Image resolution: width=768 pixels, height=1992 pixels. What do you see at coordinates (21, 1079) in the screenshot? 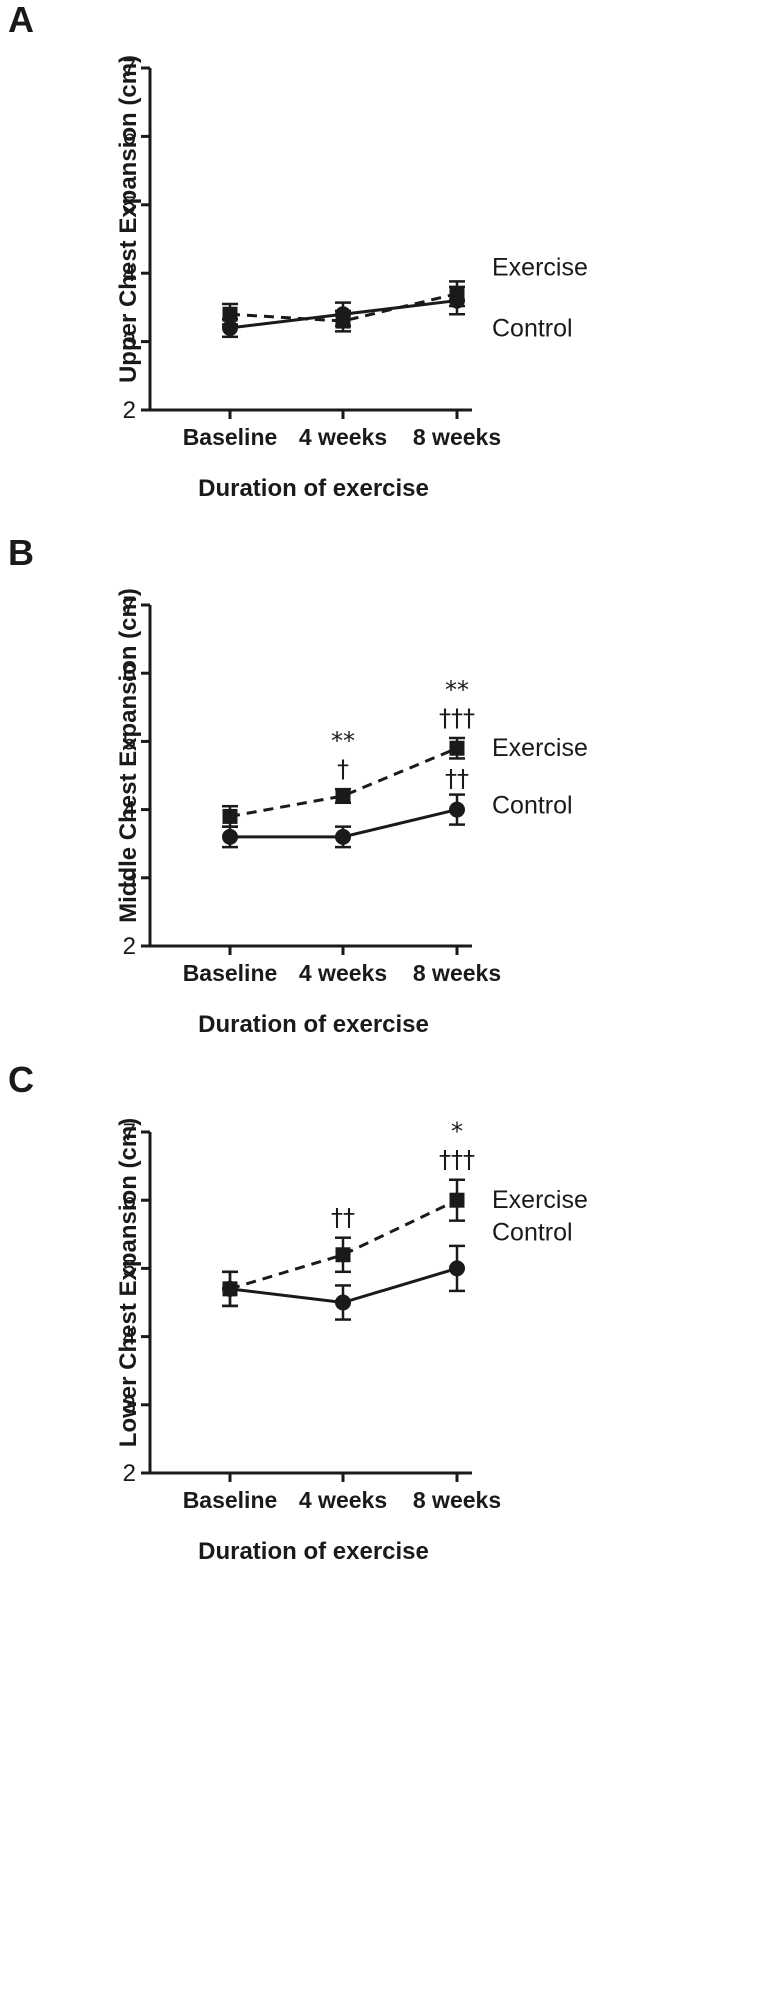
I see `panel-letter: C` at bounding box center [21, 1079].